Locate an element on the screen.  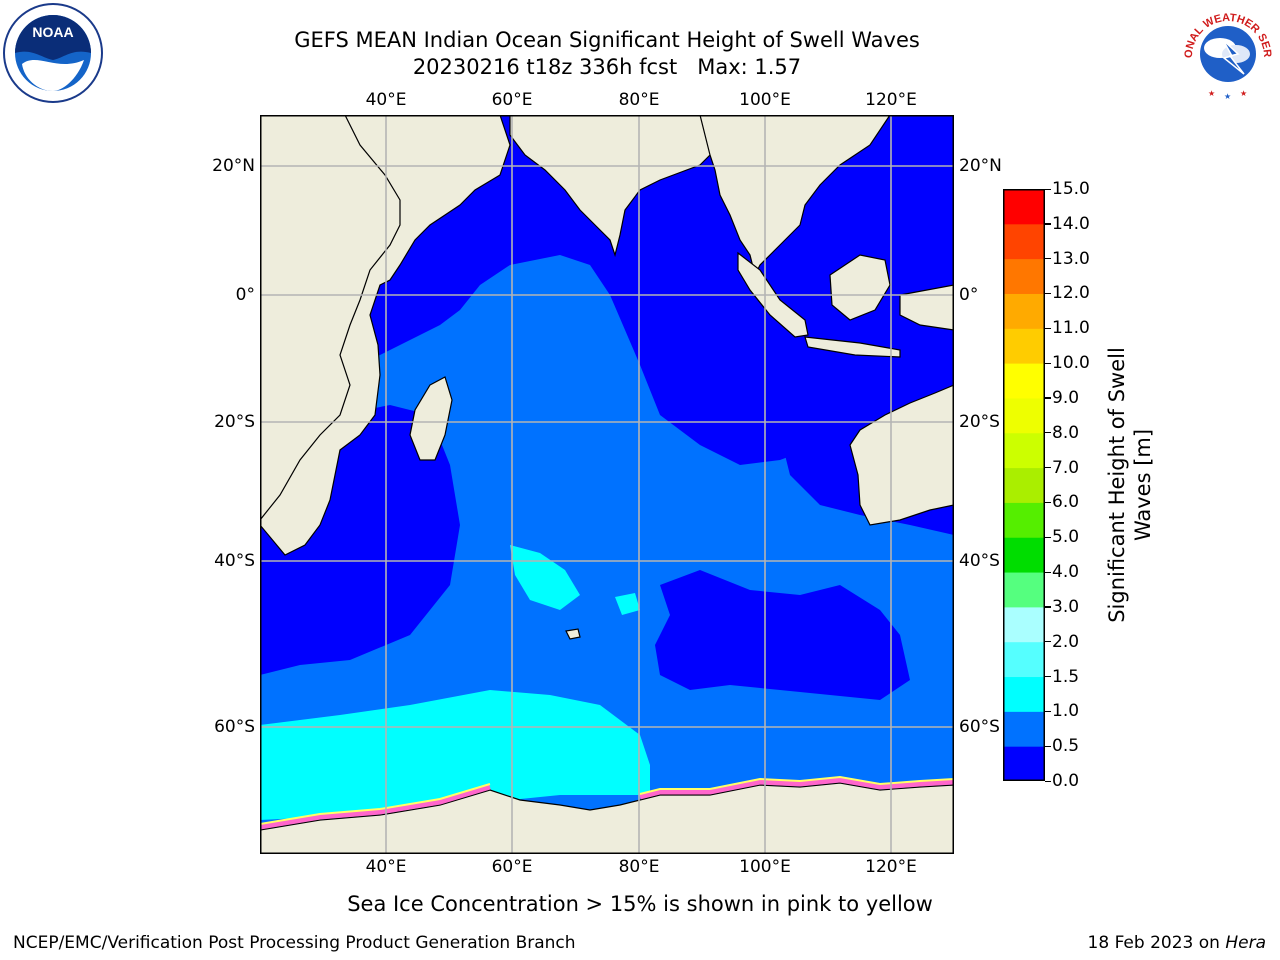
credit-date-text: 18 Feb 2023 on is located at coordinates (1156, 943).